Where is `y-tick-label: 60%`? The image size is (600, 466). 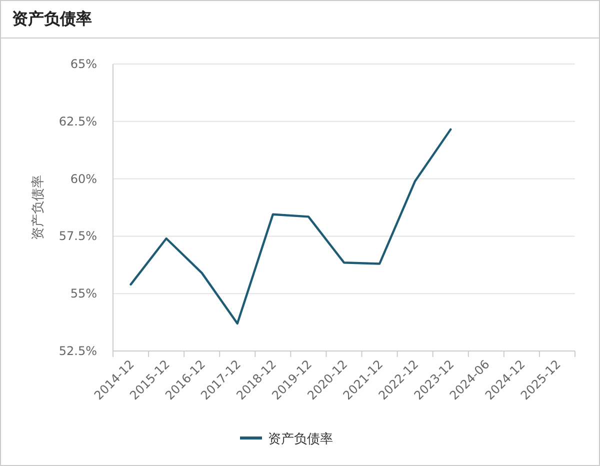
y-tick-label: 60% is located at coordinates (83, 179).